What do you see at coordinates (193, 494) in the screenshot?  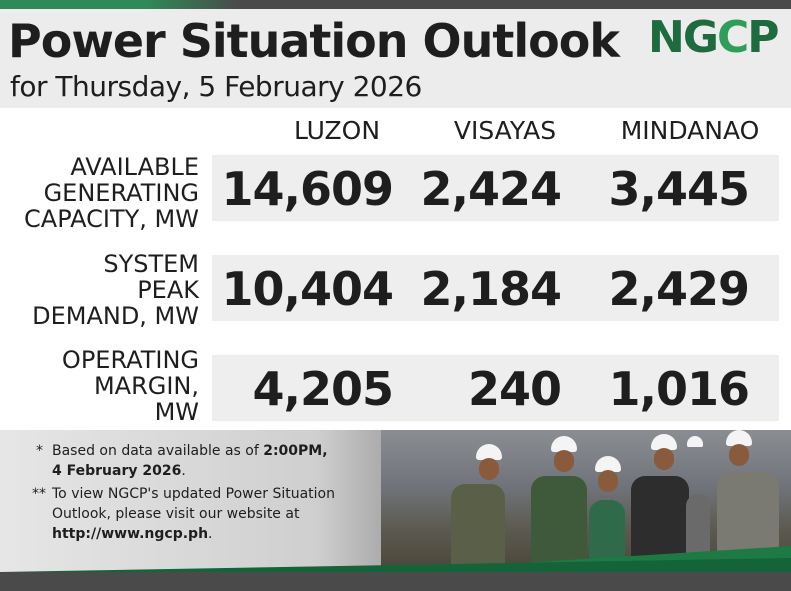 I see `footnote-text: To view NGCP's updated Power Situation` at bounding box center [193, 494].